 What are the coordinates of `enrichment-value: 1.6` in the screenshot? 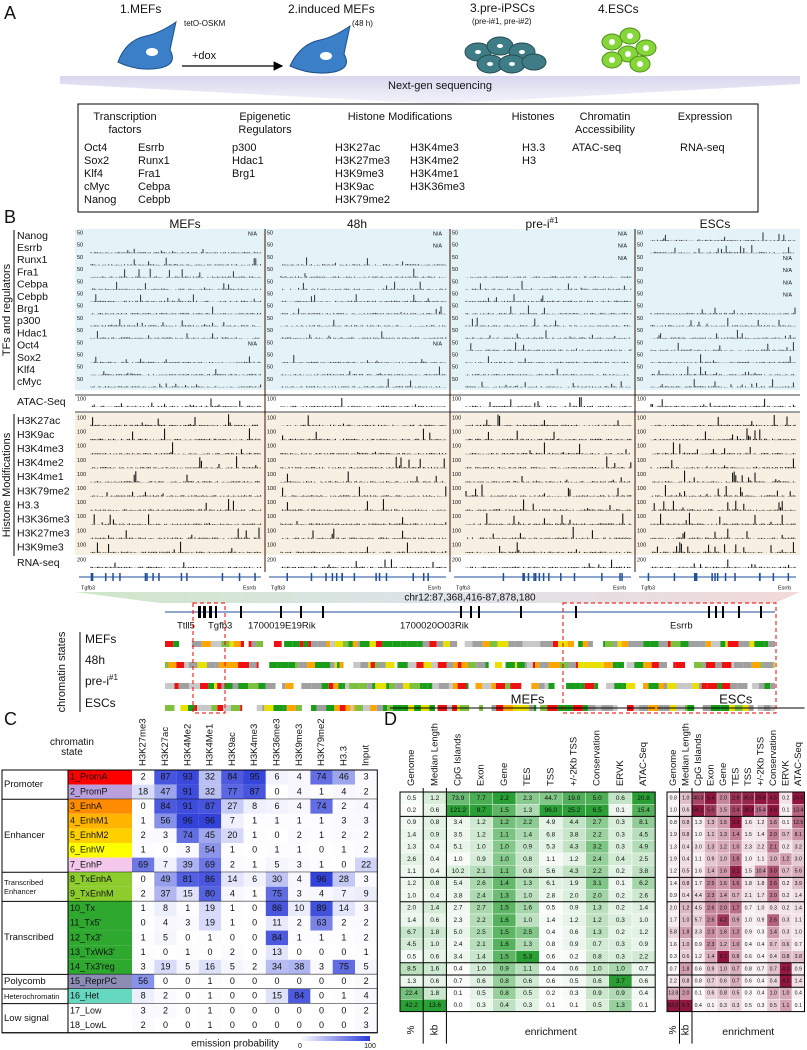 It's located at (735, 884).